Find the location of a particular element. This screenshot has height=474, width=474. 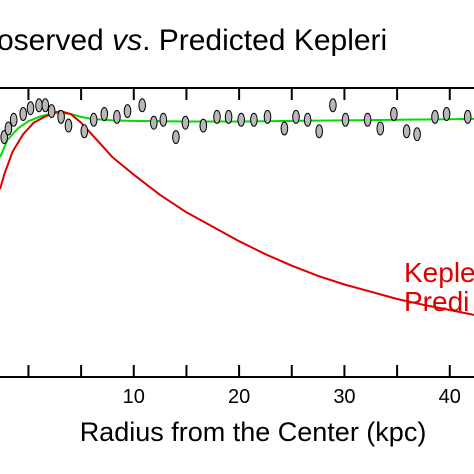

observed-fit-line is located at coordinates (237, 134).